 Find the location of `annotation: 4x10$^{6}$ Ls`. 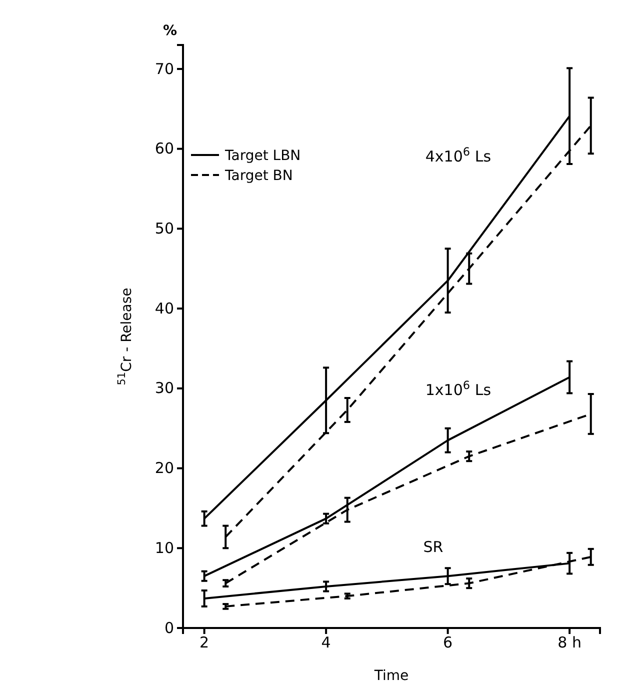

annotation: 4x10$^{6}$ Ls is located at coordinates (458, 155).